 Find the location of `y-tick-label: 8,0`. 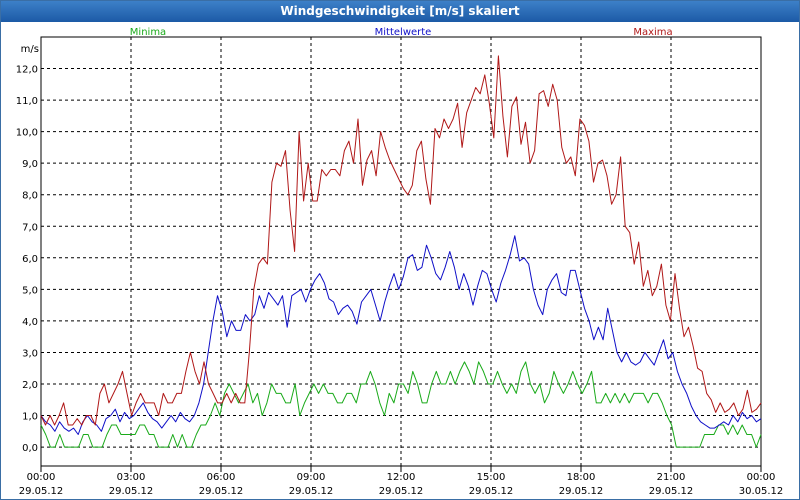

y-tick-label: 8,0 is located at coordinates (30, 196).